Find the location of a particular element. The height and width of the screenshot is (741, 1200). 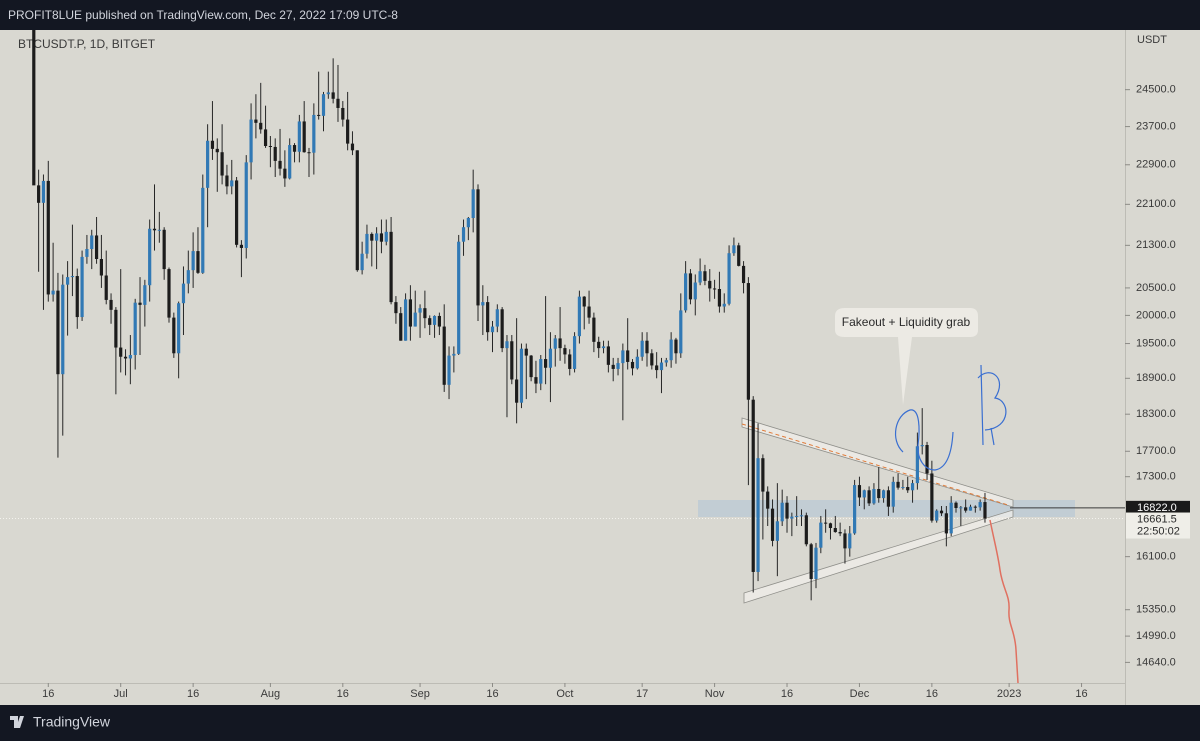

x-tick-label: Aug is located at coordinates (271, 694).